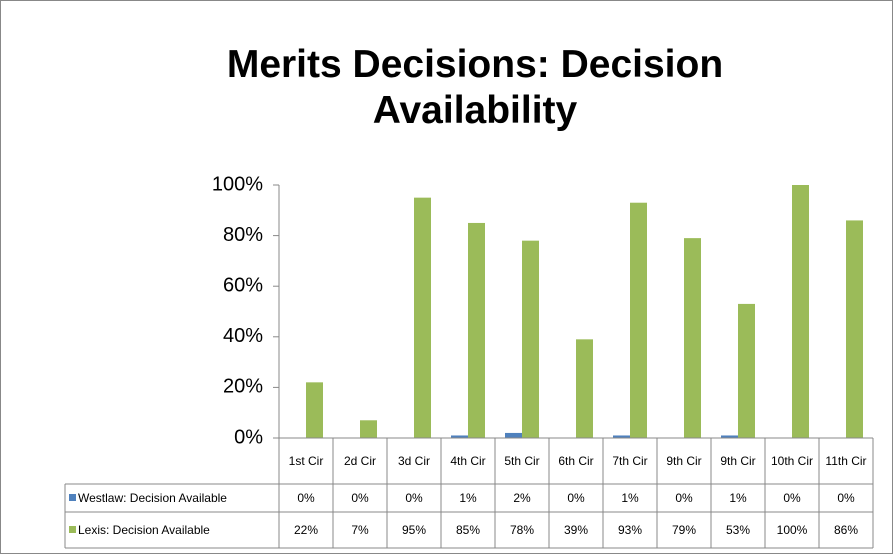  What do you see at coordinates (792, 461) in the screenshot?
I see `x-tick-label: 10th Cir` at bounding box center [792, 461].